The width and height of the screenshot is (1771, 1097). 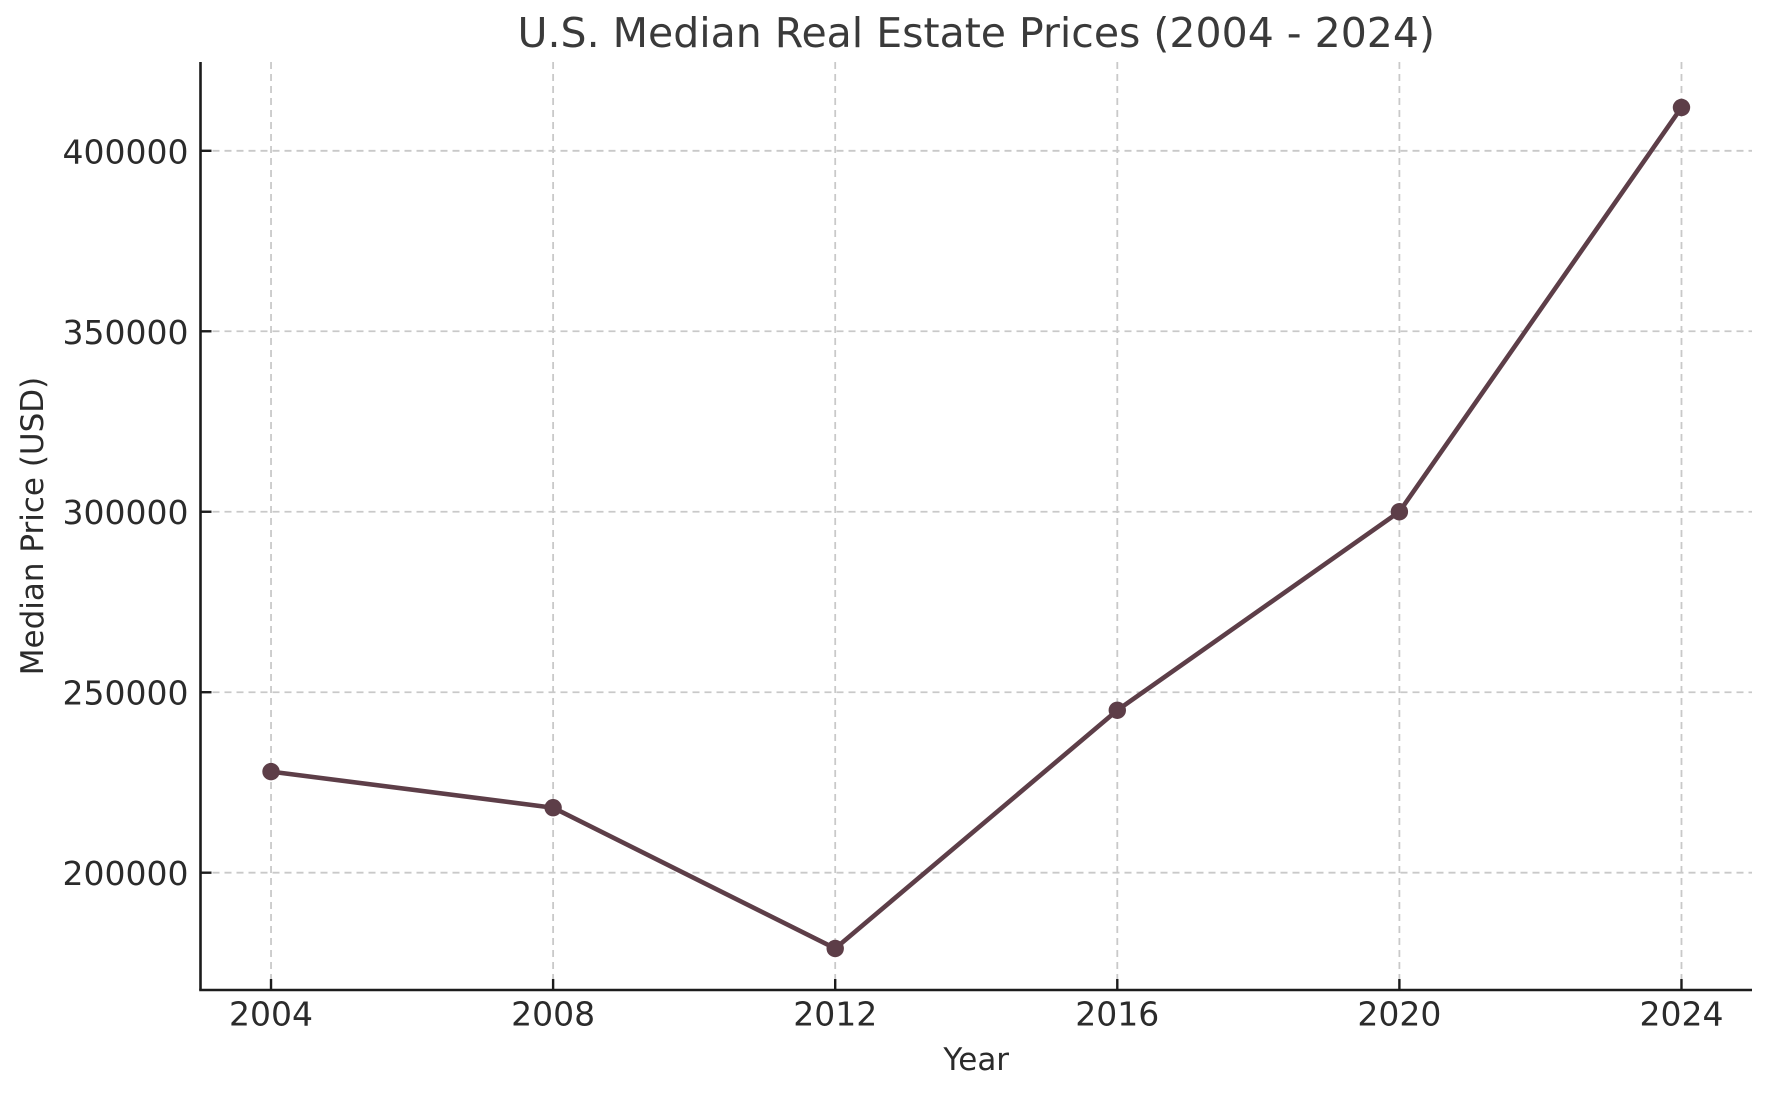 What do you see at coordinates (126, 693) in the screenshot?
I see `y-tick-label: 250000` at bounding box center [126, 693].